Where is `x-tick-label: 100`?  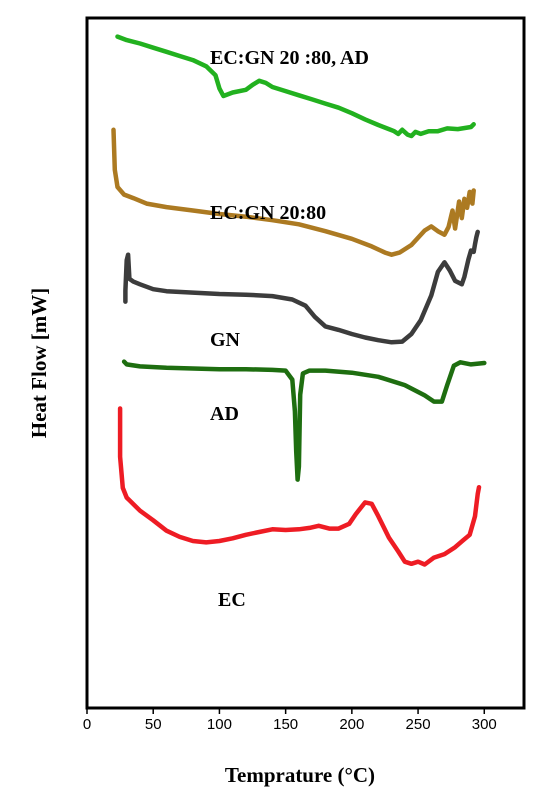
x-tick-label: 100 is located at coordinates (219, 724).